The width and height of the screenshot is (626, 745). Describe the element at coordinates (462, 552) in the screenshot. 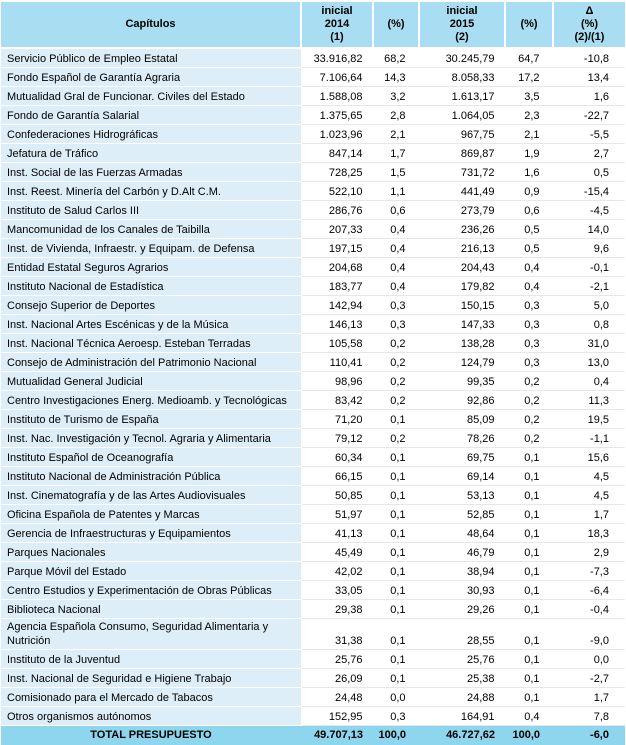

I see `value-2015-cell: 46,79` at that location.